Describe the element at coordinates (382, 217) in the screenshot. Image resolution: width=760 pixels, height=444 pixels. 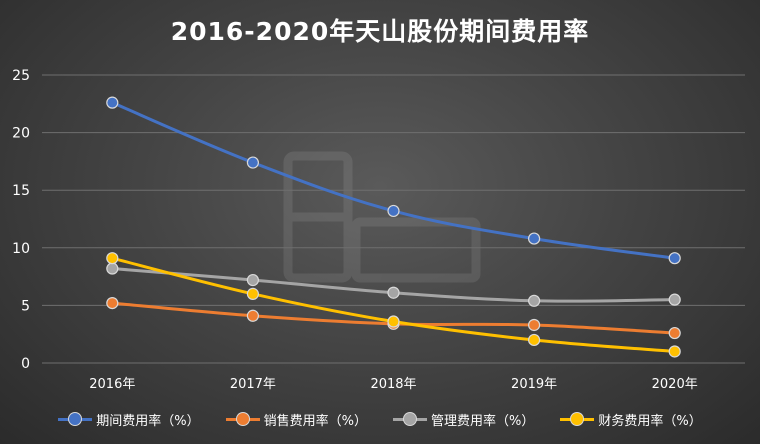
I see `watermark-logo` at that location.